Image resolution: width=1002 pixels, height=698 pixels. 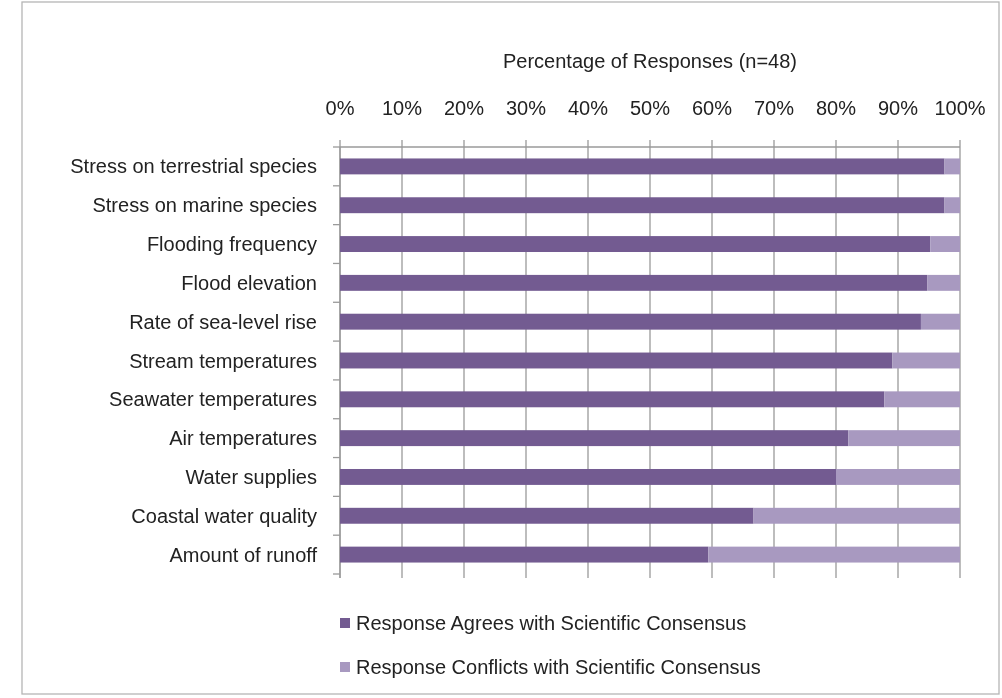 I want to click on y-tick-label: Coastal water quality, so click(x=224, y=515).